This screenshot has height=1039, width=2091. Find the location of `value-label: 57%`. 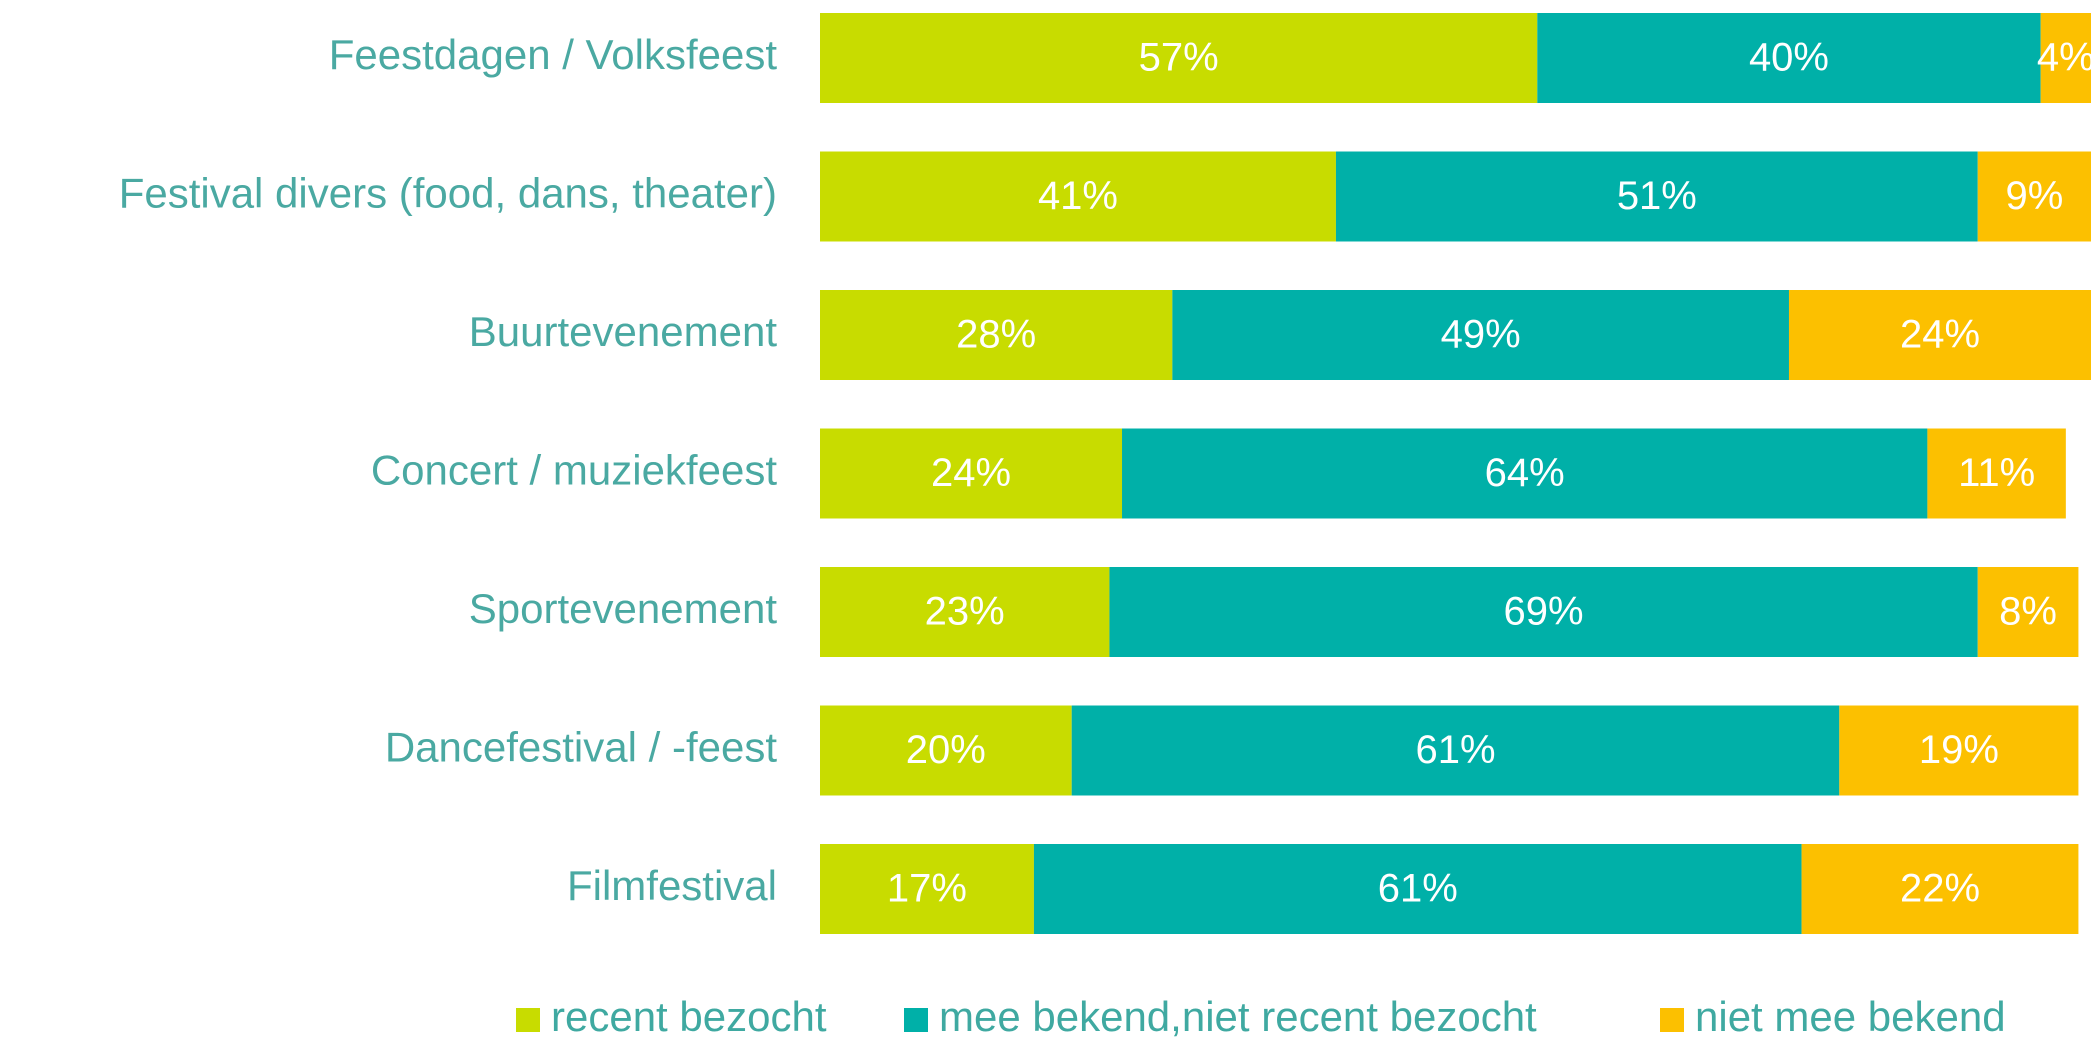

value-label: 57% is located at coordinates (1179, 58).